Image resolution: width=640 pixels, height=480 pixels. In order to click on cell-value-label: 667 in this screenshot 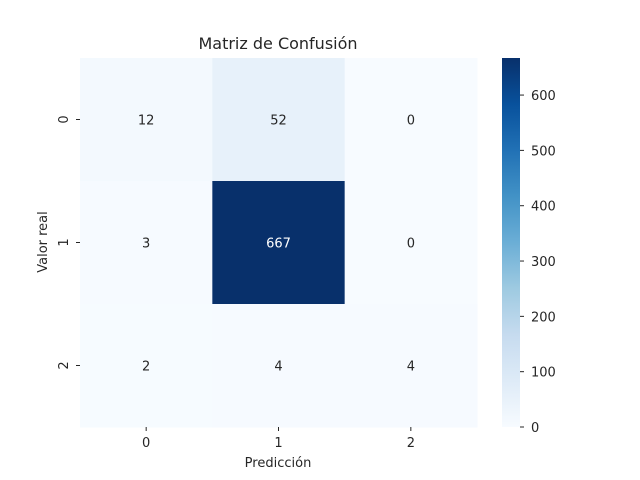, I will do `click(278, 244)`.